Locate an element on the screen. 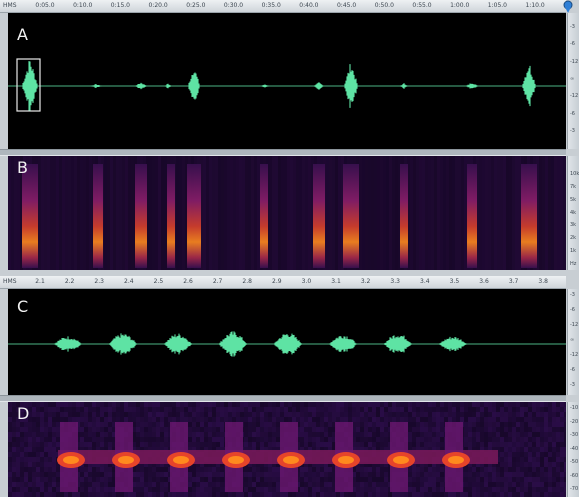 The image size is (579, 497). ruler-tick-label: 0:25.0 is located at coordinates (196, 5).